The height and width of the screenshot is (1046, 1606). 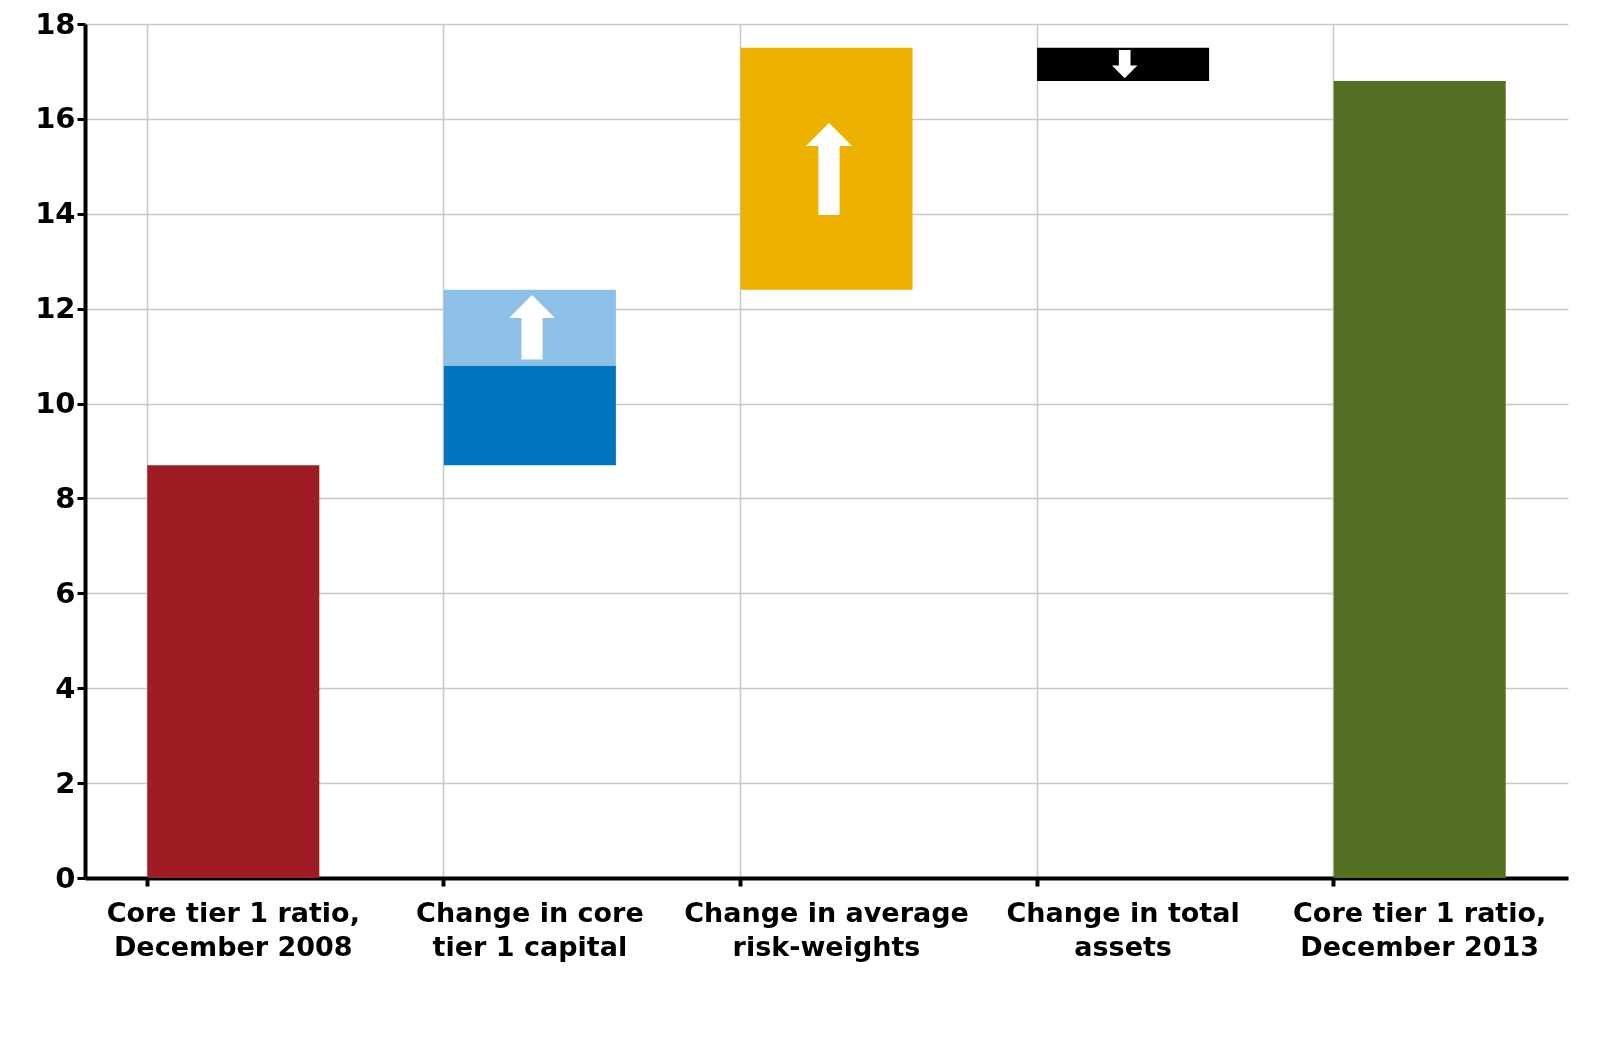 I want to click on x-tick-label: Core tier 1 ratio, December 2008, so click(x=233, y=929).